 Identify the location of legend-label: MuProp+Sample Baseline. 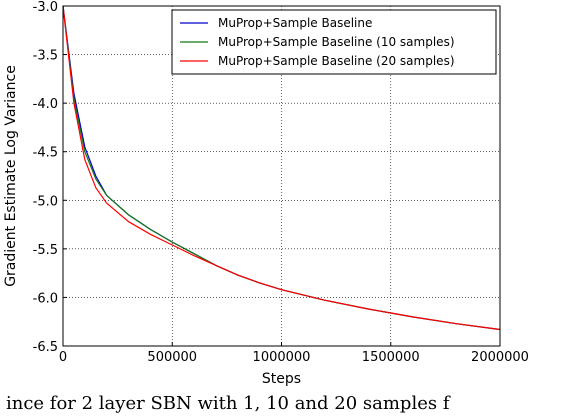
(295, 23).